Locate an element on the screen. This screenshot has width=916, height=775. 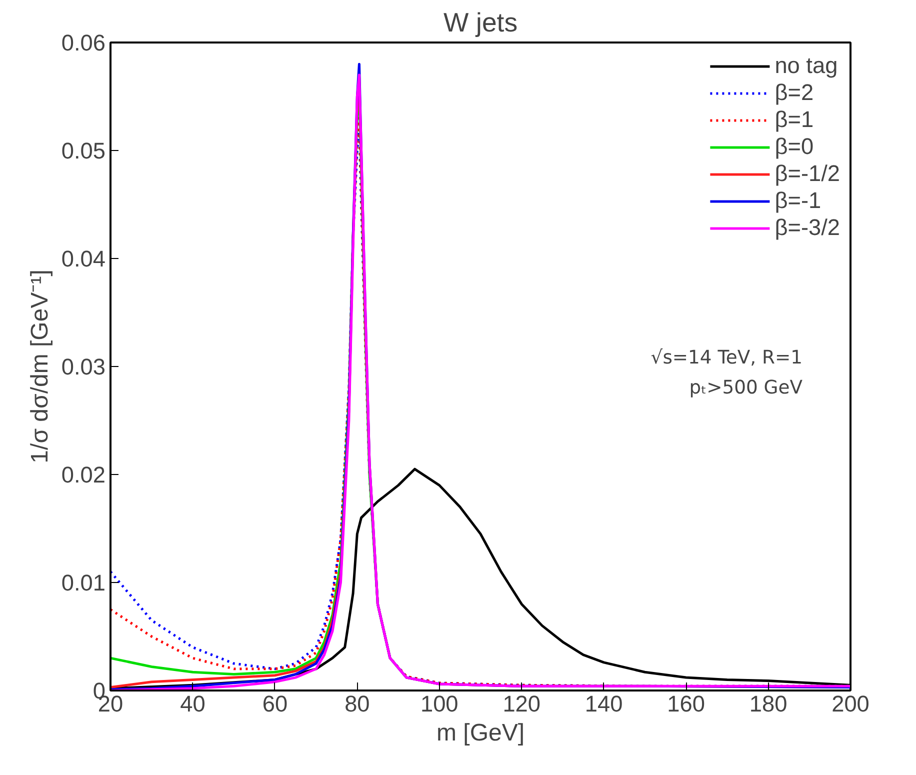
y-tick-label: 0.01 is located at coordinates (83, 583).